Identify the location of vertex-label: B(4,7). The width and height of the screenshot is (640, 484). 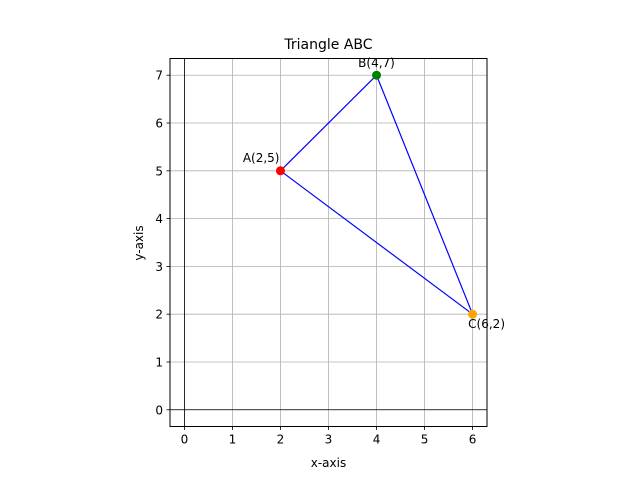
(376, 63).